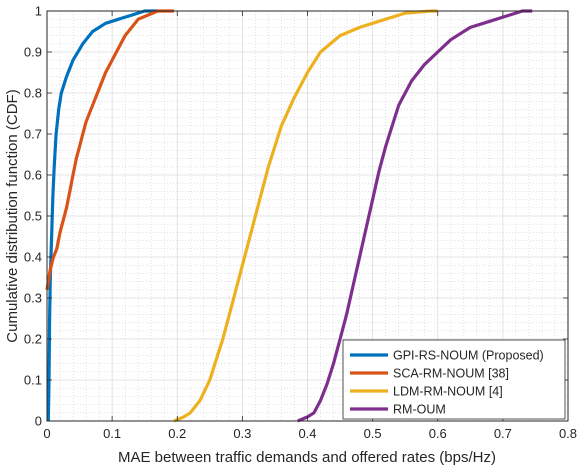 The width and height of the screenshot is (581, 469). I want to click on y-tick-labels: 0 0.1 0.2 0.3 0.4 0.5 0.6 0.7 0.8 0.9 1, so click(33, 216).